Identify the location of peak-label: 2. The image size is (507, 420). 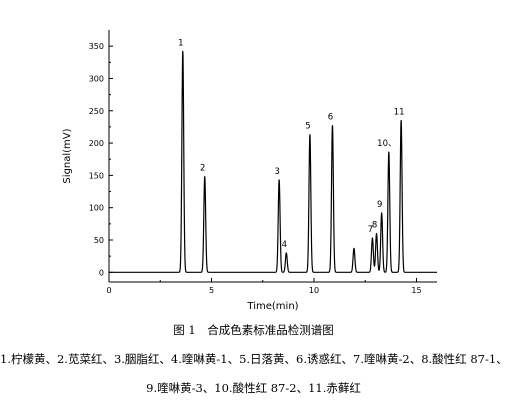
(202, 169).